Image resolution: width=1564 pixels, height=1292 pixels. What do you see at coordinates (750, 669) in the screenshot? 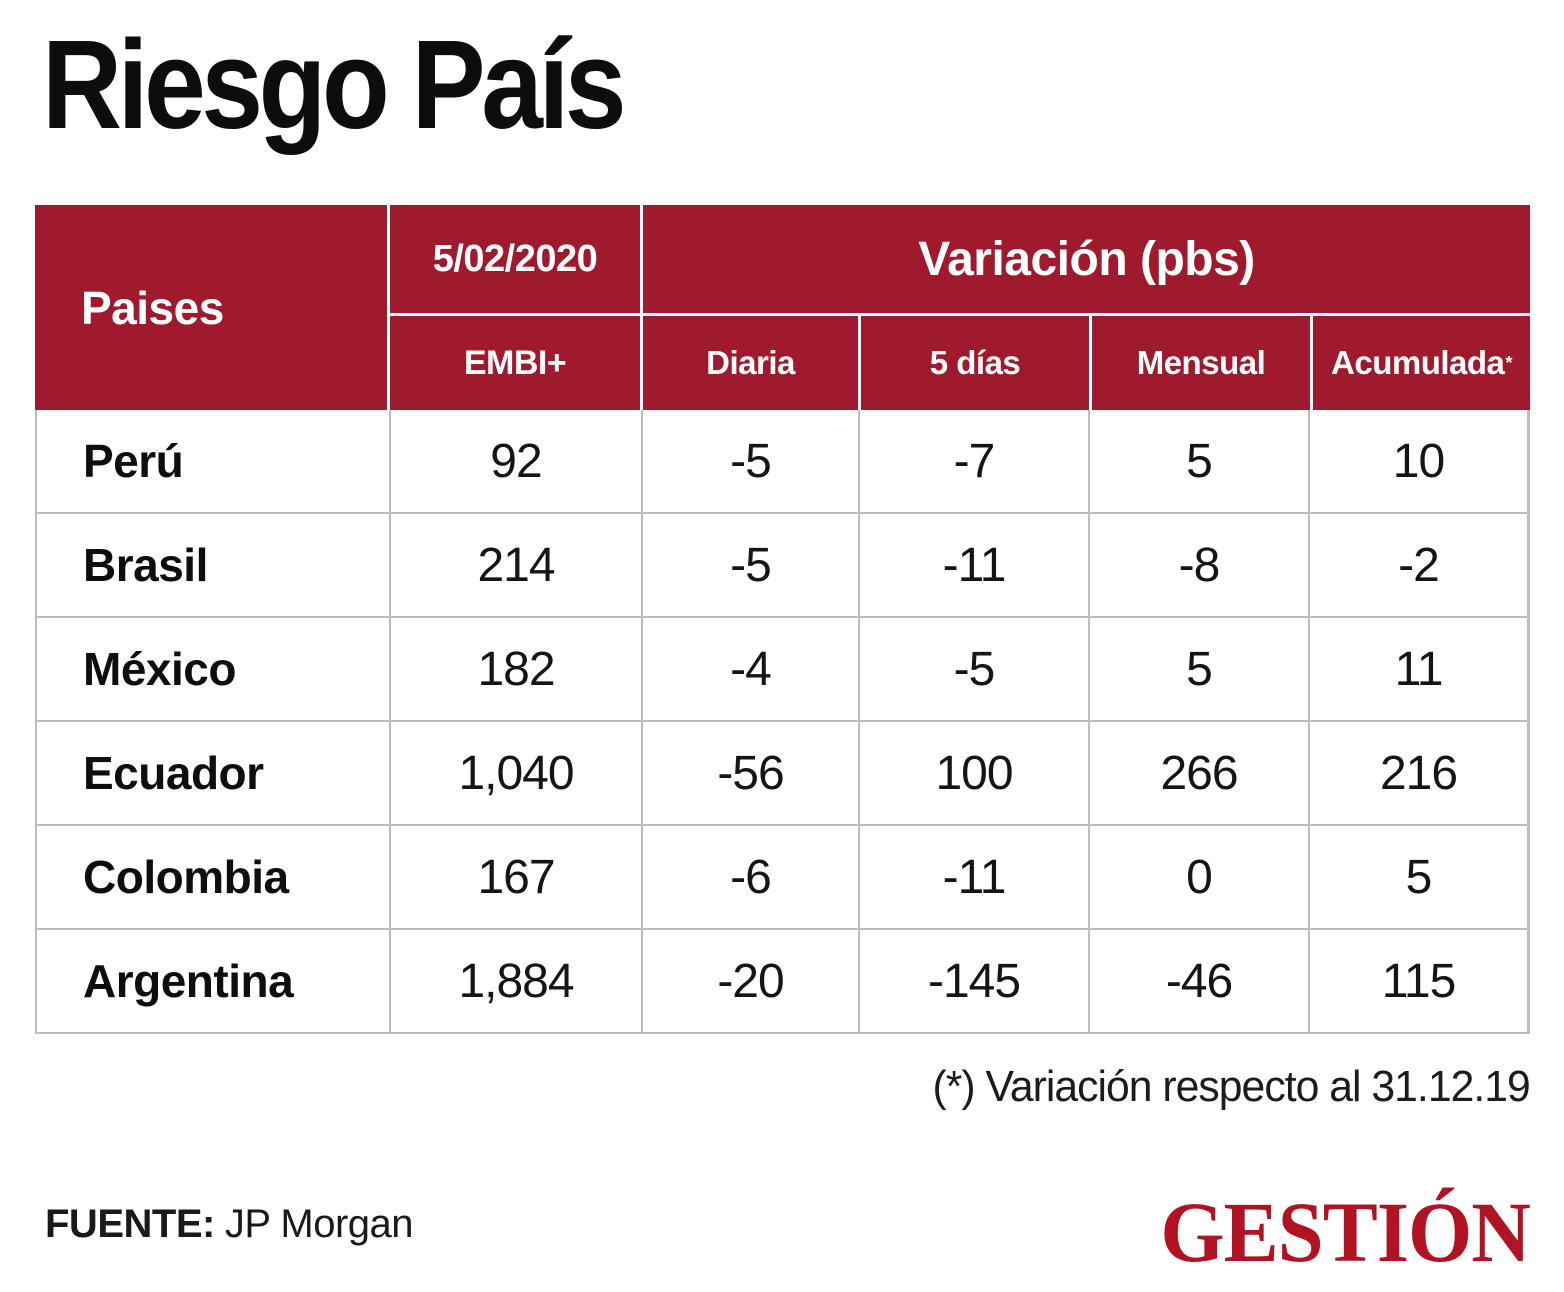
I see `cell-diaria: -4` at bounding box center [750, 669].